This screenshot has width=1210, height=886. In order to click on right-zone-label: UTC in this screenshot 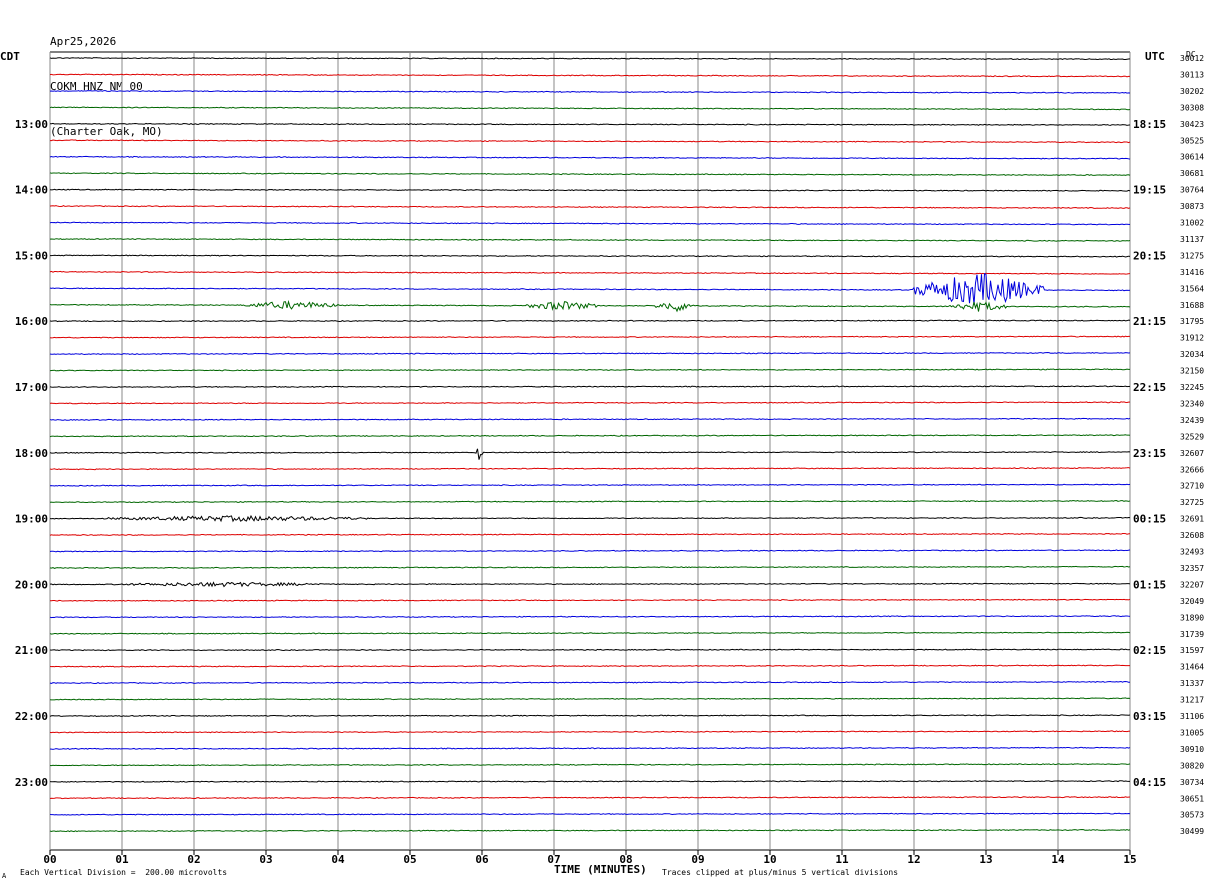, I will do `click(1155, 56)`.